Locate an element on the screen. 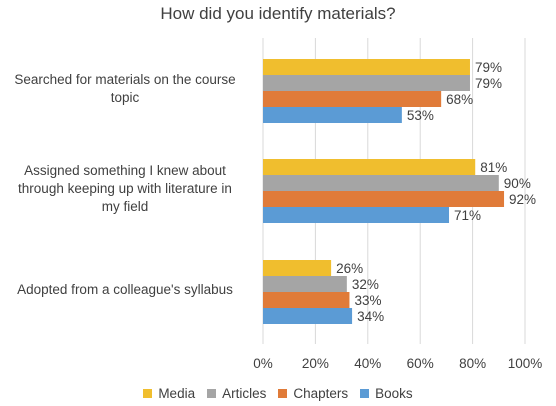 This screenshot has width=556, height=406. category-label-line: Searched for materials on the course is located at coordinates (125, 79).